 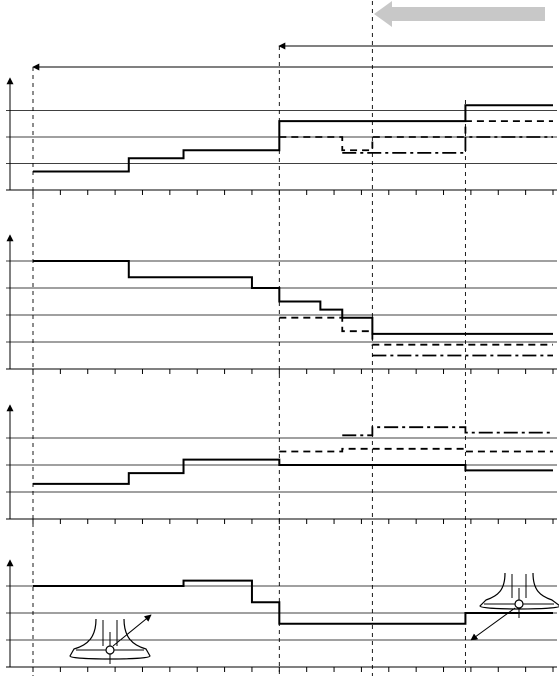 What do you see at coordinates (110, 639) in the screenshot?
I see `tire-contact-icon-left` at bounding box center [110, 639].